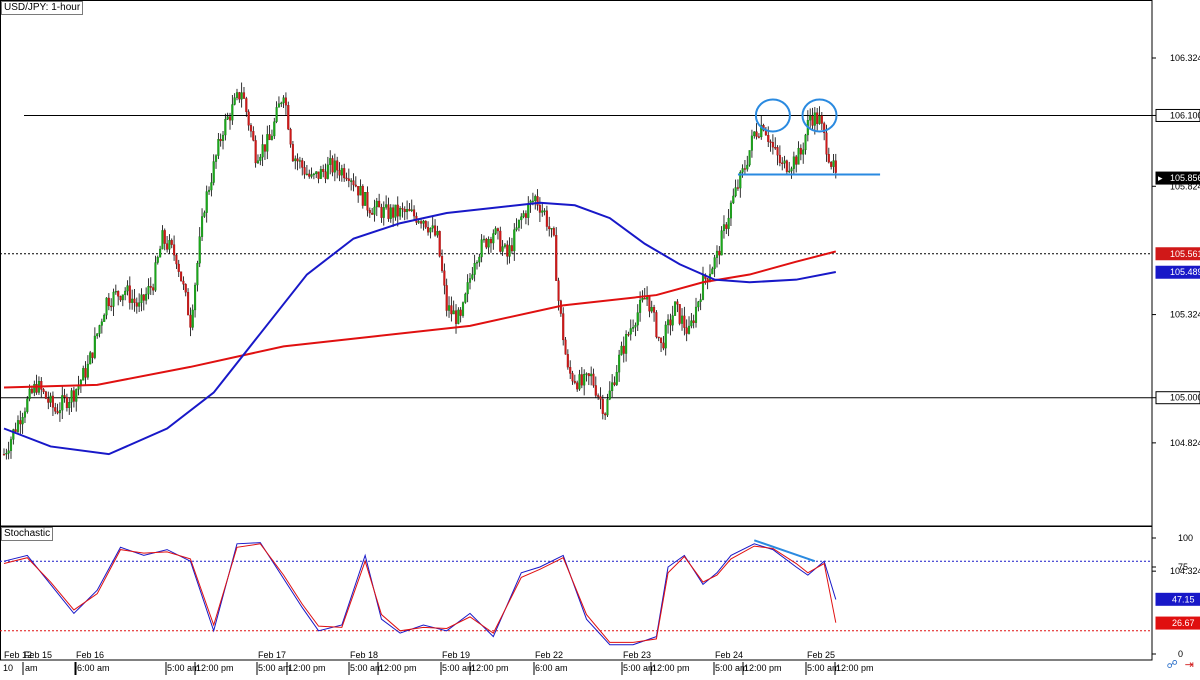 The height and width of the screenshot is (680, 1200). What do you see at coordinates (1189, 665) in the screenshot?
I see `arrow-right-icon: ⇥` at bounding box center [1189, 665].